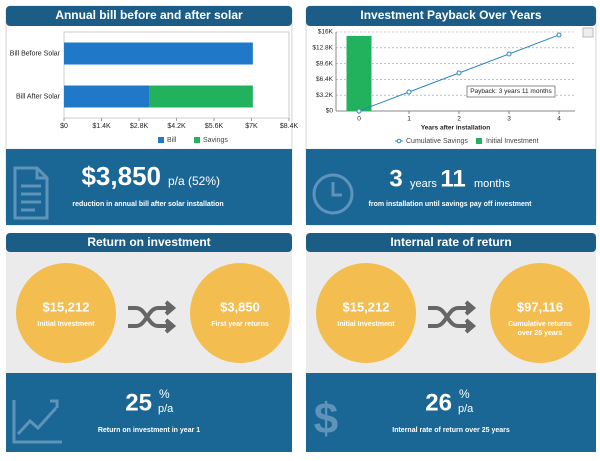 The width and height of the screenshot is (600, 461). I want to click on circle-value: $97,116, so click(540, 306).